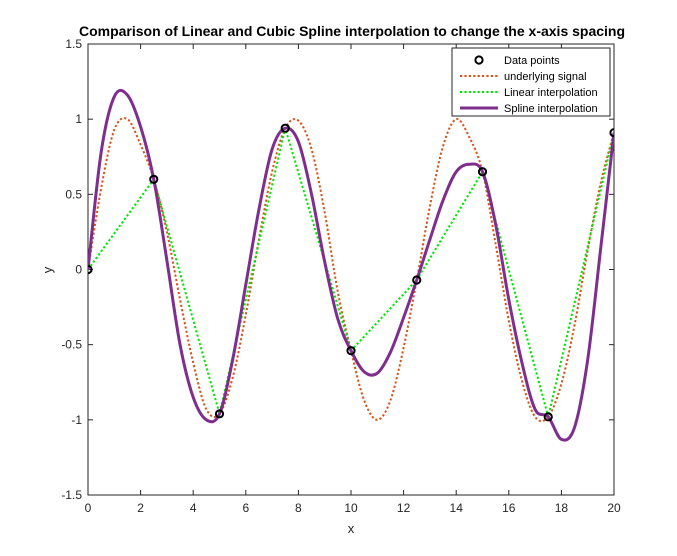  Describe the element at coordinates (298, 508) in the screenshot. I see `x-tick-label: 8` at that location.